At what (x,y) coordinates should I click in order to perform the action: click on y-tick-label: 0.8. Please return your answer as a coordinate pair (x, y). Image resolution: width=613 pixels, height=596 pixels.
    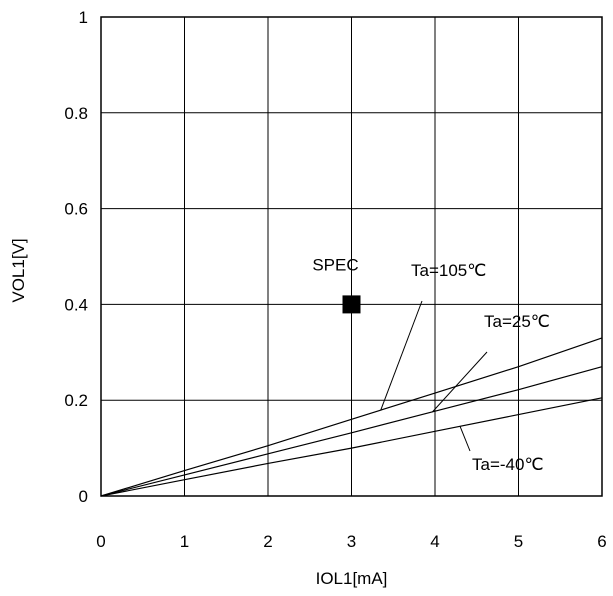
    Looking at the image, I should click on (76, 113).